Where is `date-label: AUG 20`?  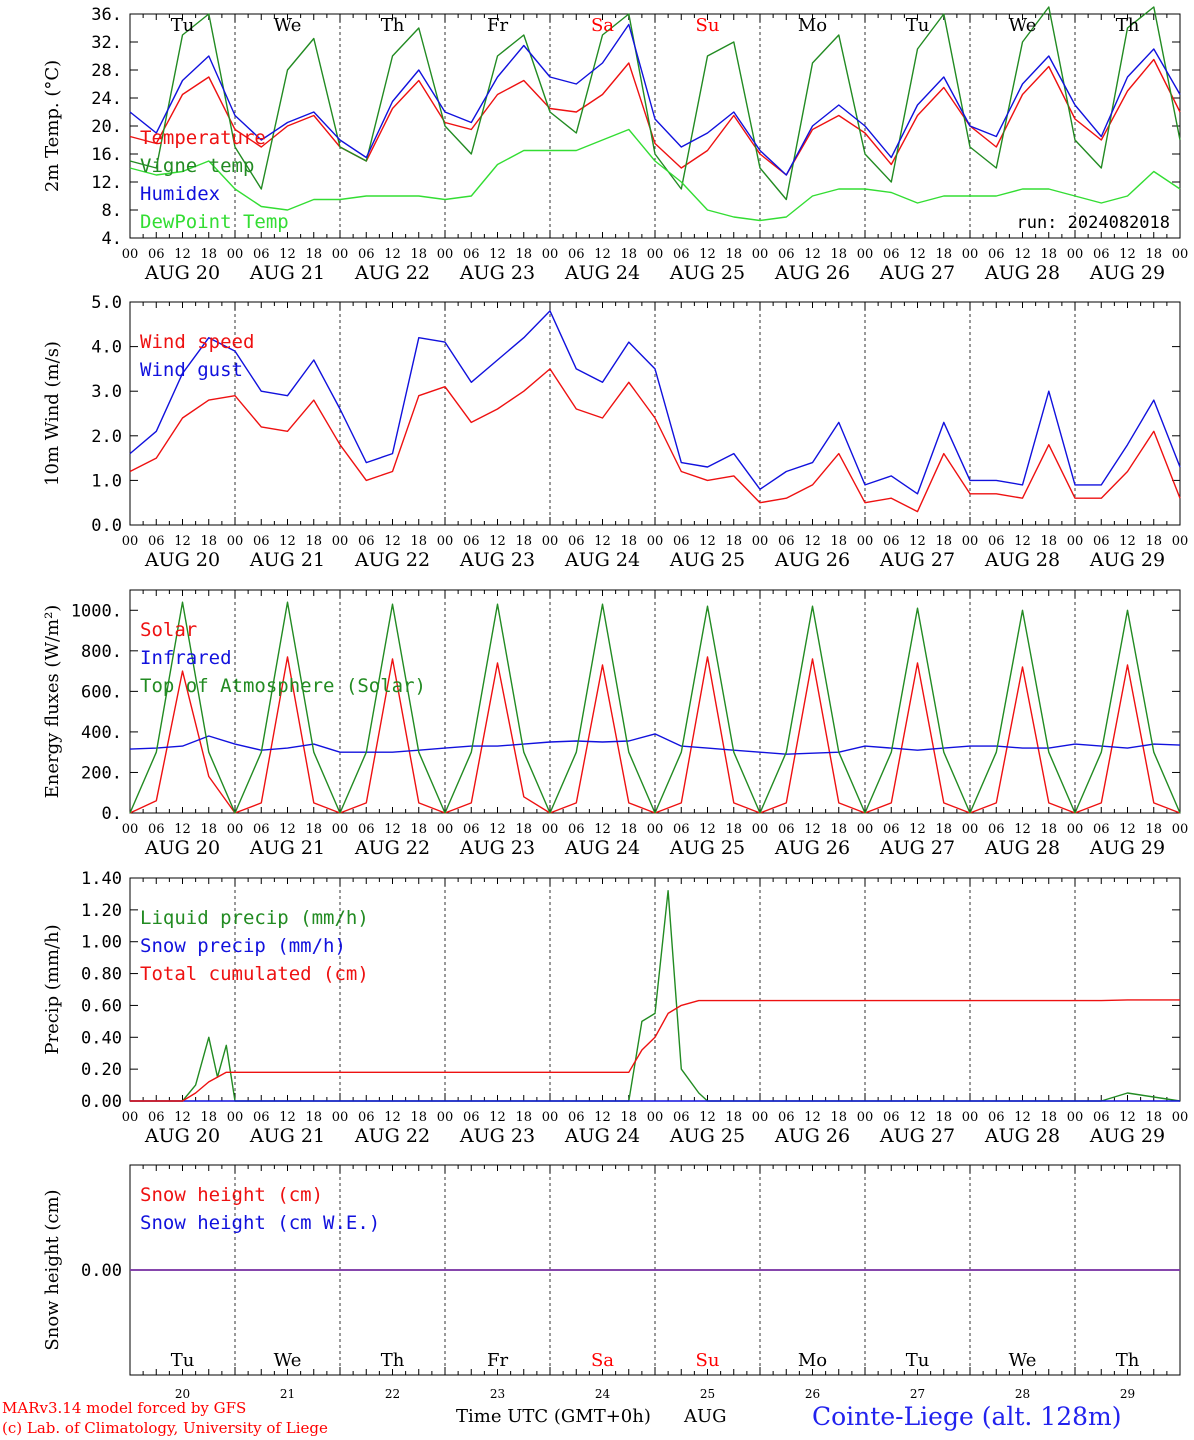
date-label: AUG 20 is located at coordinates (182, 560).